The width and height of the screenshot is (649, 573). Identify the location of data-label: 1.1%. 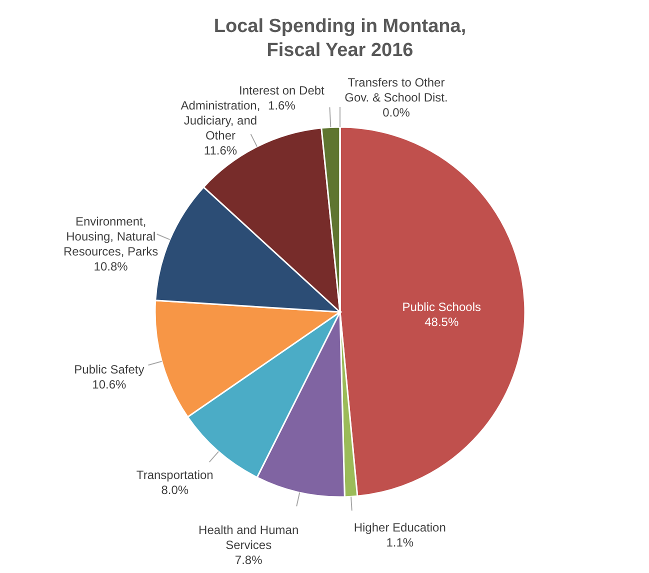
(400, 543).